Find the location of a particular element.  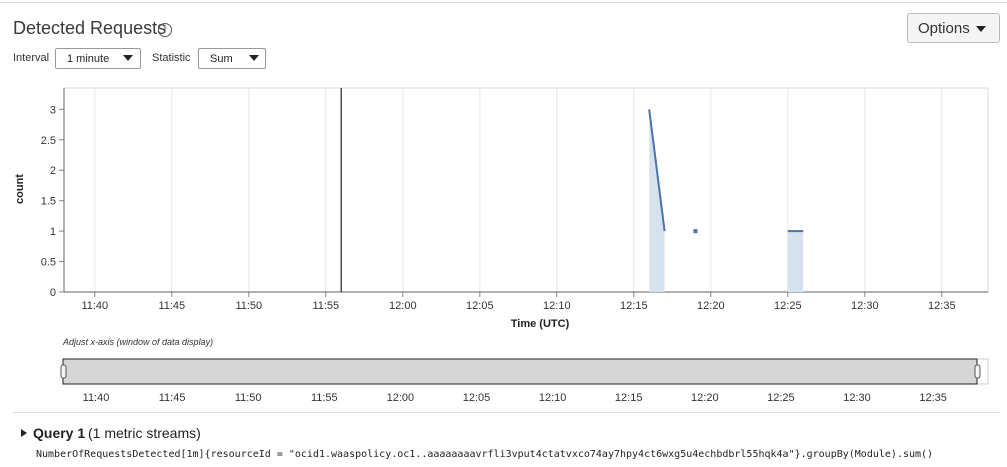

x-axis-label: Time (UTC) is located at coordinates (540, 324).